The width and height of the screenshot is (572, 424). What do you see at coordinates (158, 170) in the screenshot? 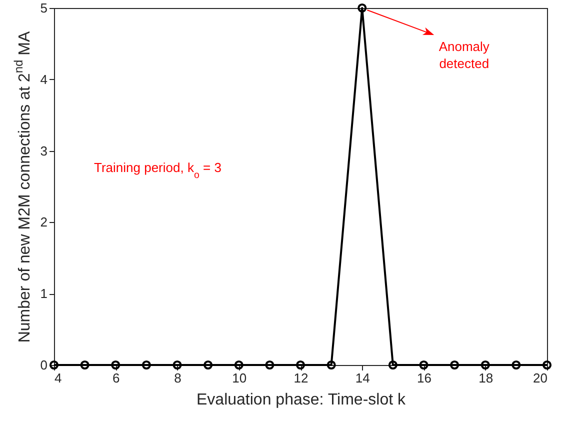
I see `annotation: Training period, k$_{o}$ = 3` at bounding box center [158, 170].